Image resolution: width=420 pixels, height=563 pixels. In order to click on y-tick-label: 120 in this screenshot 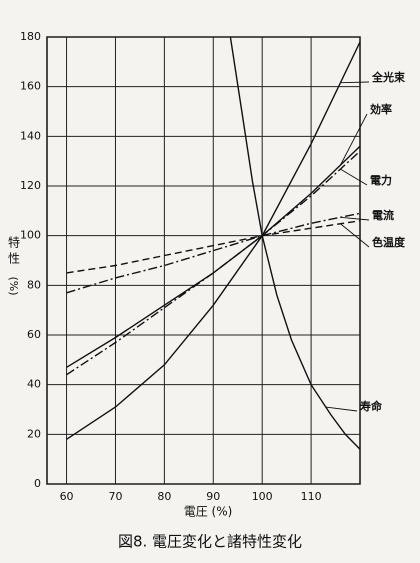, I will do `click(30, 185)`.